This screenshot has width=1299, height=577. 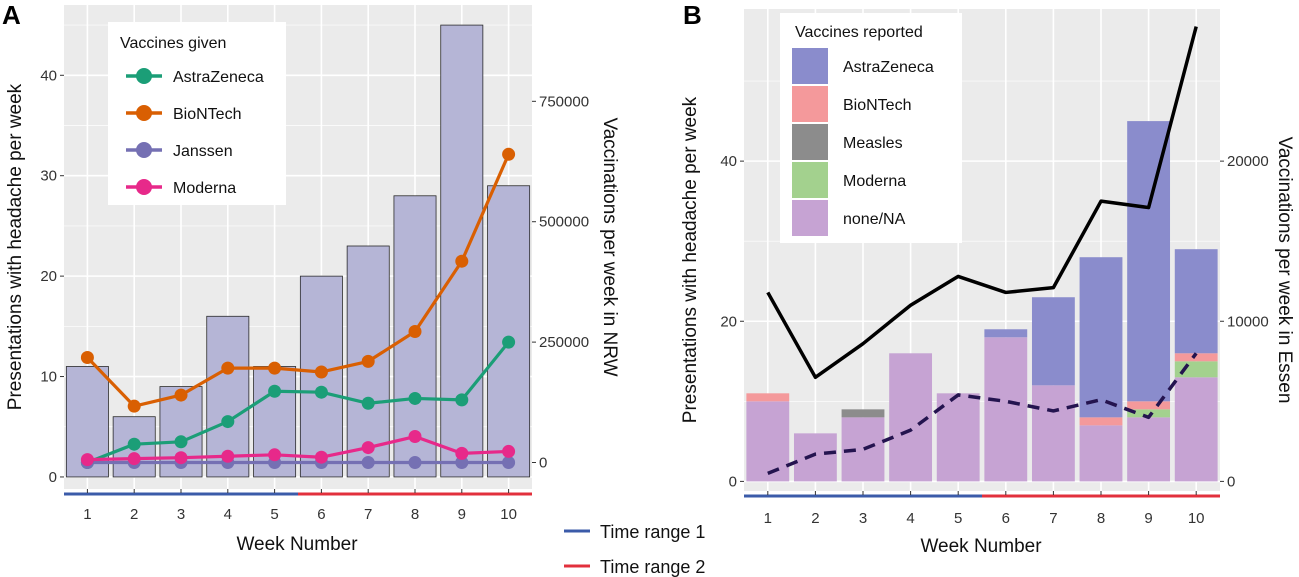 I want to click on y2-tick-label: 250000, so click(x=564, y=342).